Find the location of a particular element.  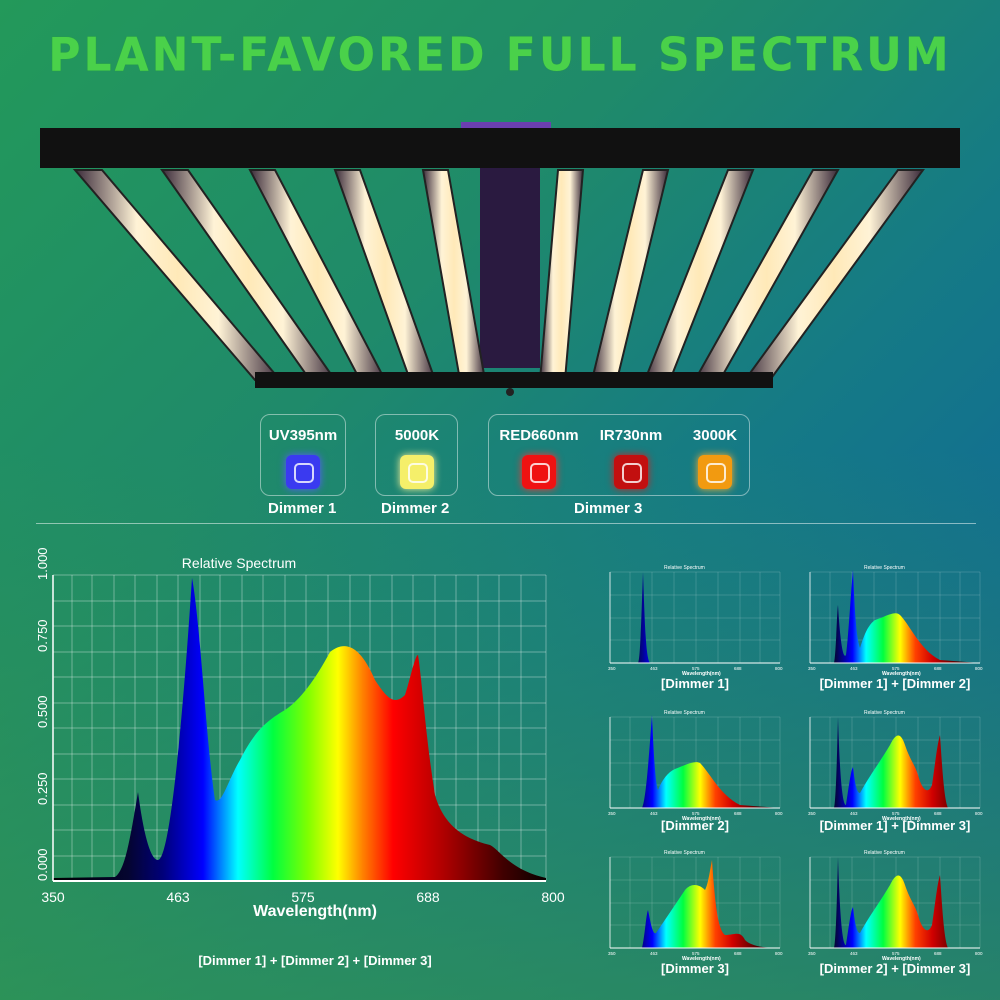

mini-caption: [Dimmer 2] is located at coordinates (695, 825).